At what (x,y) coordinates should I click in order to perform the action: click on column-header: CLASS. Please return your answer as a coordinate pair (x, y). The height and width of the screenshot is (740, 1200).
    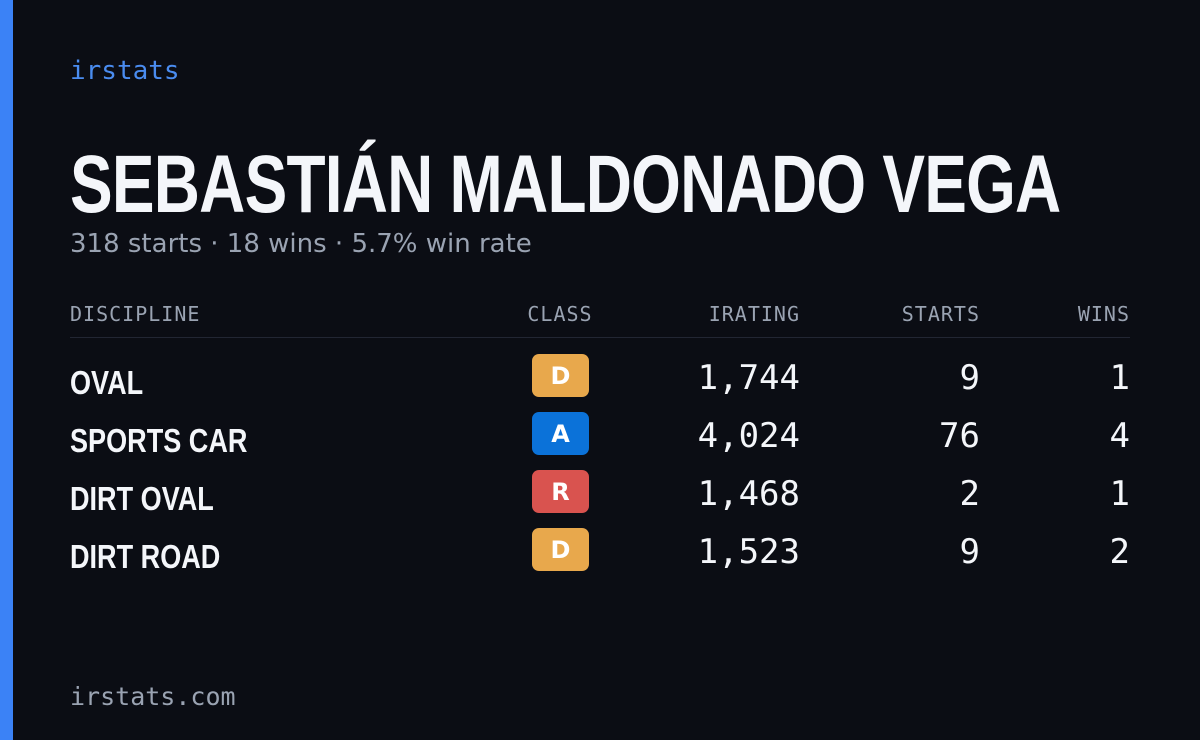
    Looking at the image, I should click on (560, 314).